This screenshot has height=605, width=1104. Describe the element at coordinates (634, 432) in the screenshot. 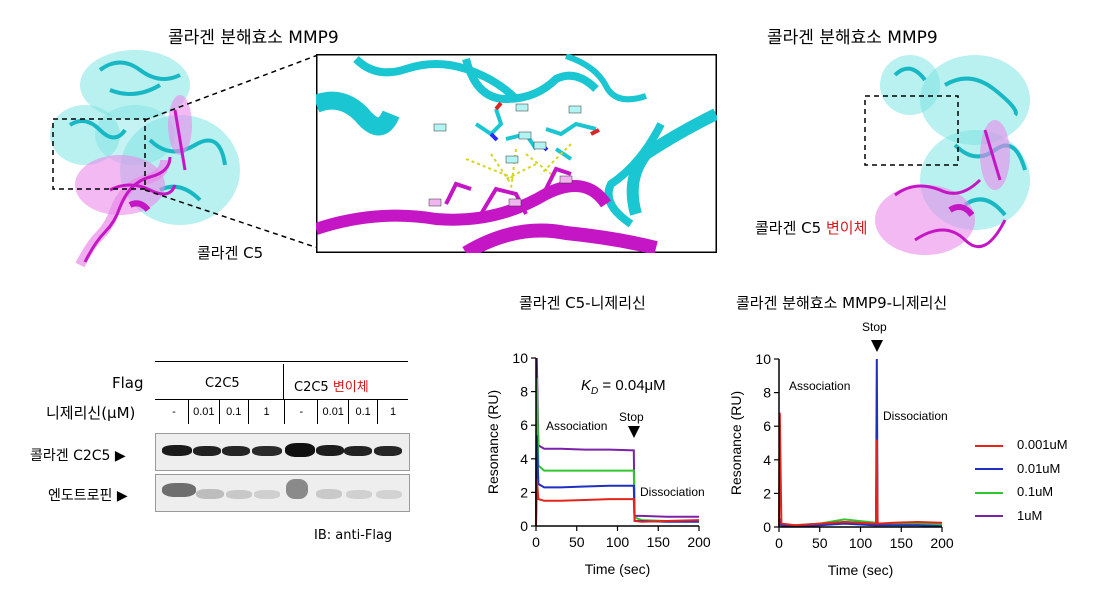

I see `spr-left-stop-arrow` at that location.